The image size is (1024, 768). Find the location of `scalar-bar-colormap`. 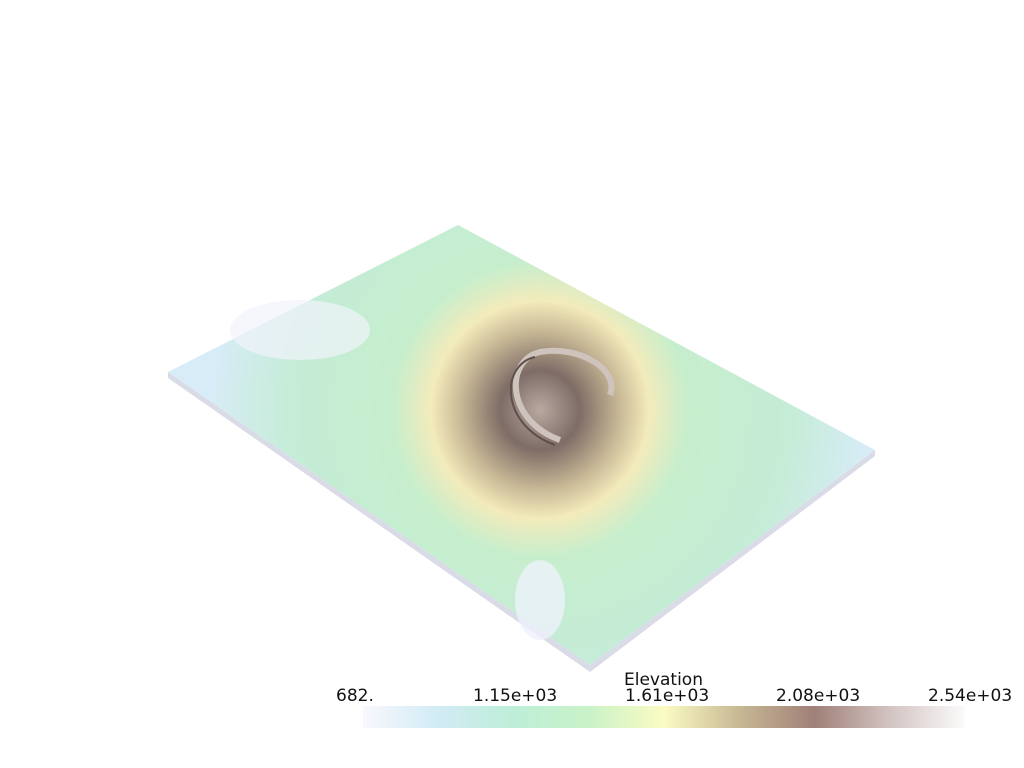

scalar-bar-colormap is located at coordinates (664, 717).